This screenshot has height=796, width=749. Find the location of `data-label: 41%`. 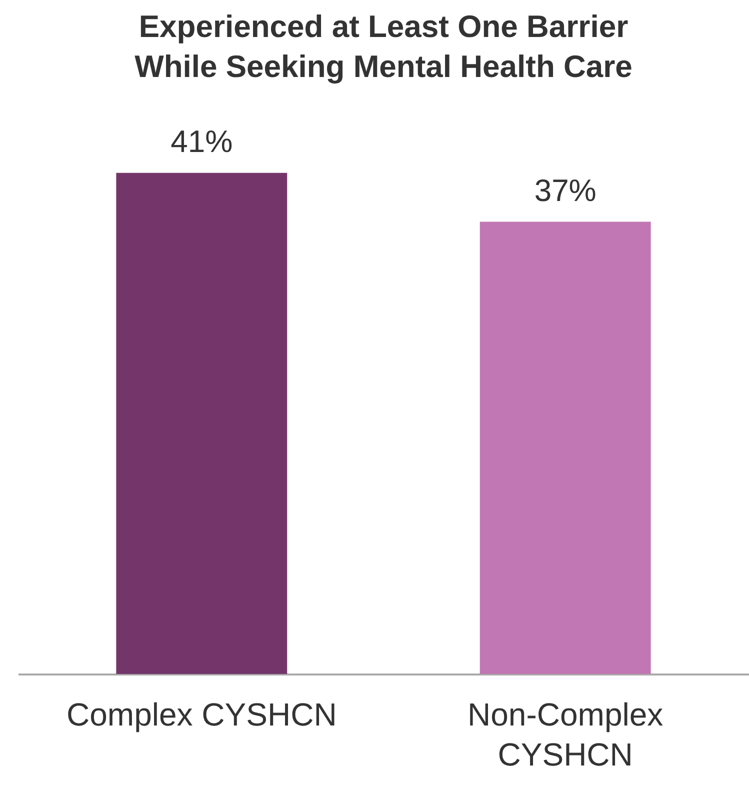

data-label: 41% is located at coordinates (201, 141).